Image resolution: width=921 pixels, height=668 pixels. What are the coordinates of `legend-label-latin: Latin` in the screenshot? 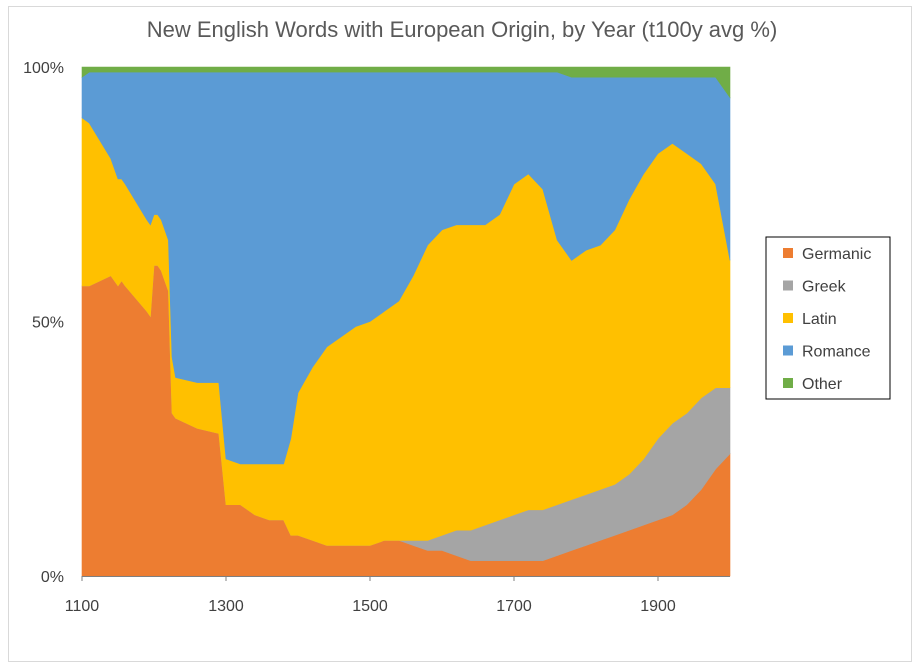 It's located at (819, 319).